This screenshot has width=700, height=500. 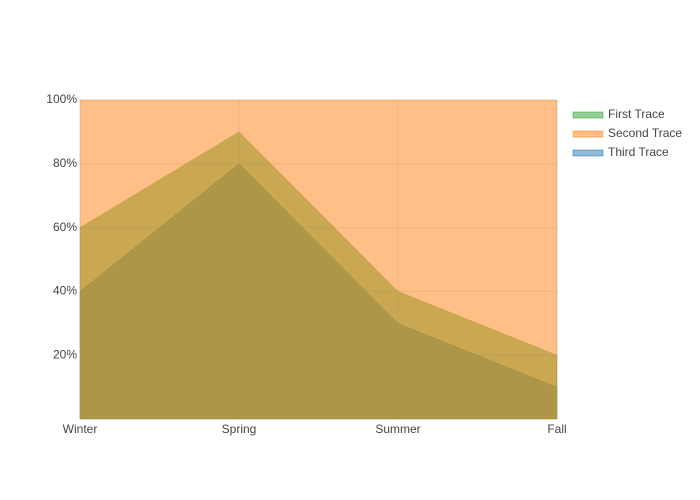 I want to click on y-tick-label: 100%, so click(x=61, y=99).